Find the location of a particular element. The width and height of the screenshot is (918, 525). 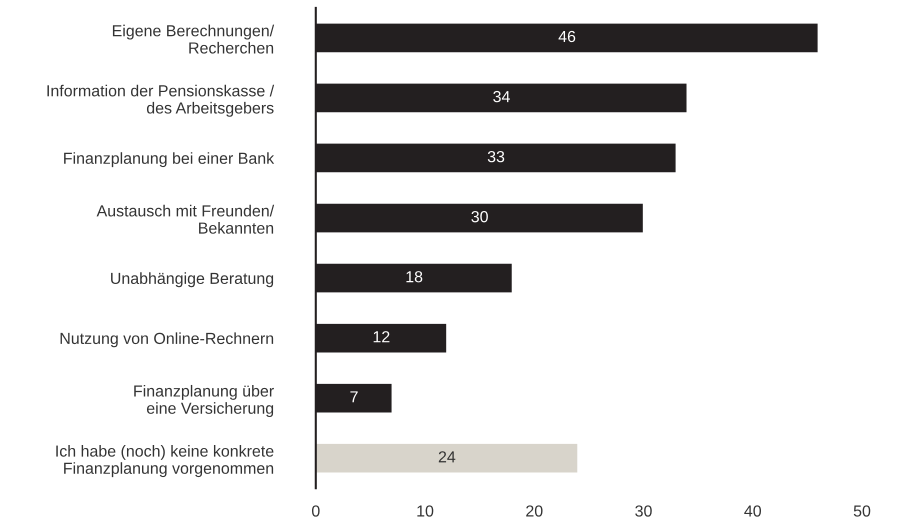

data-label: 24 is located at coordinates (447, 456).